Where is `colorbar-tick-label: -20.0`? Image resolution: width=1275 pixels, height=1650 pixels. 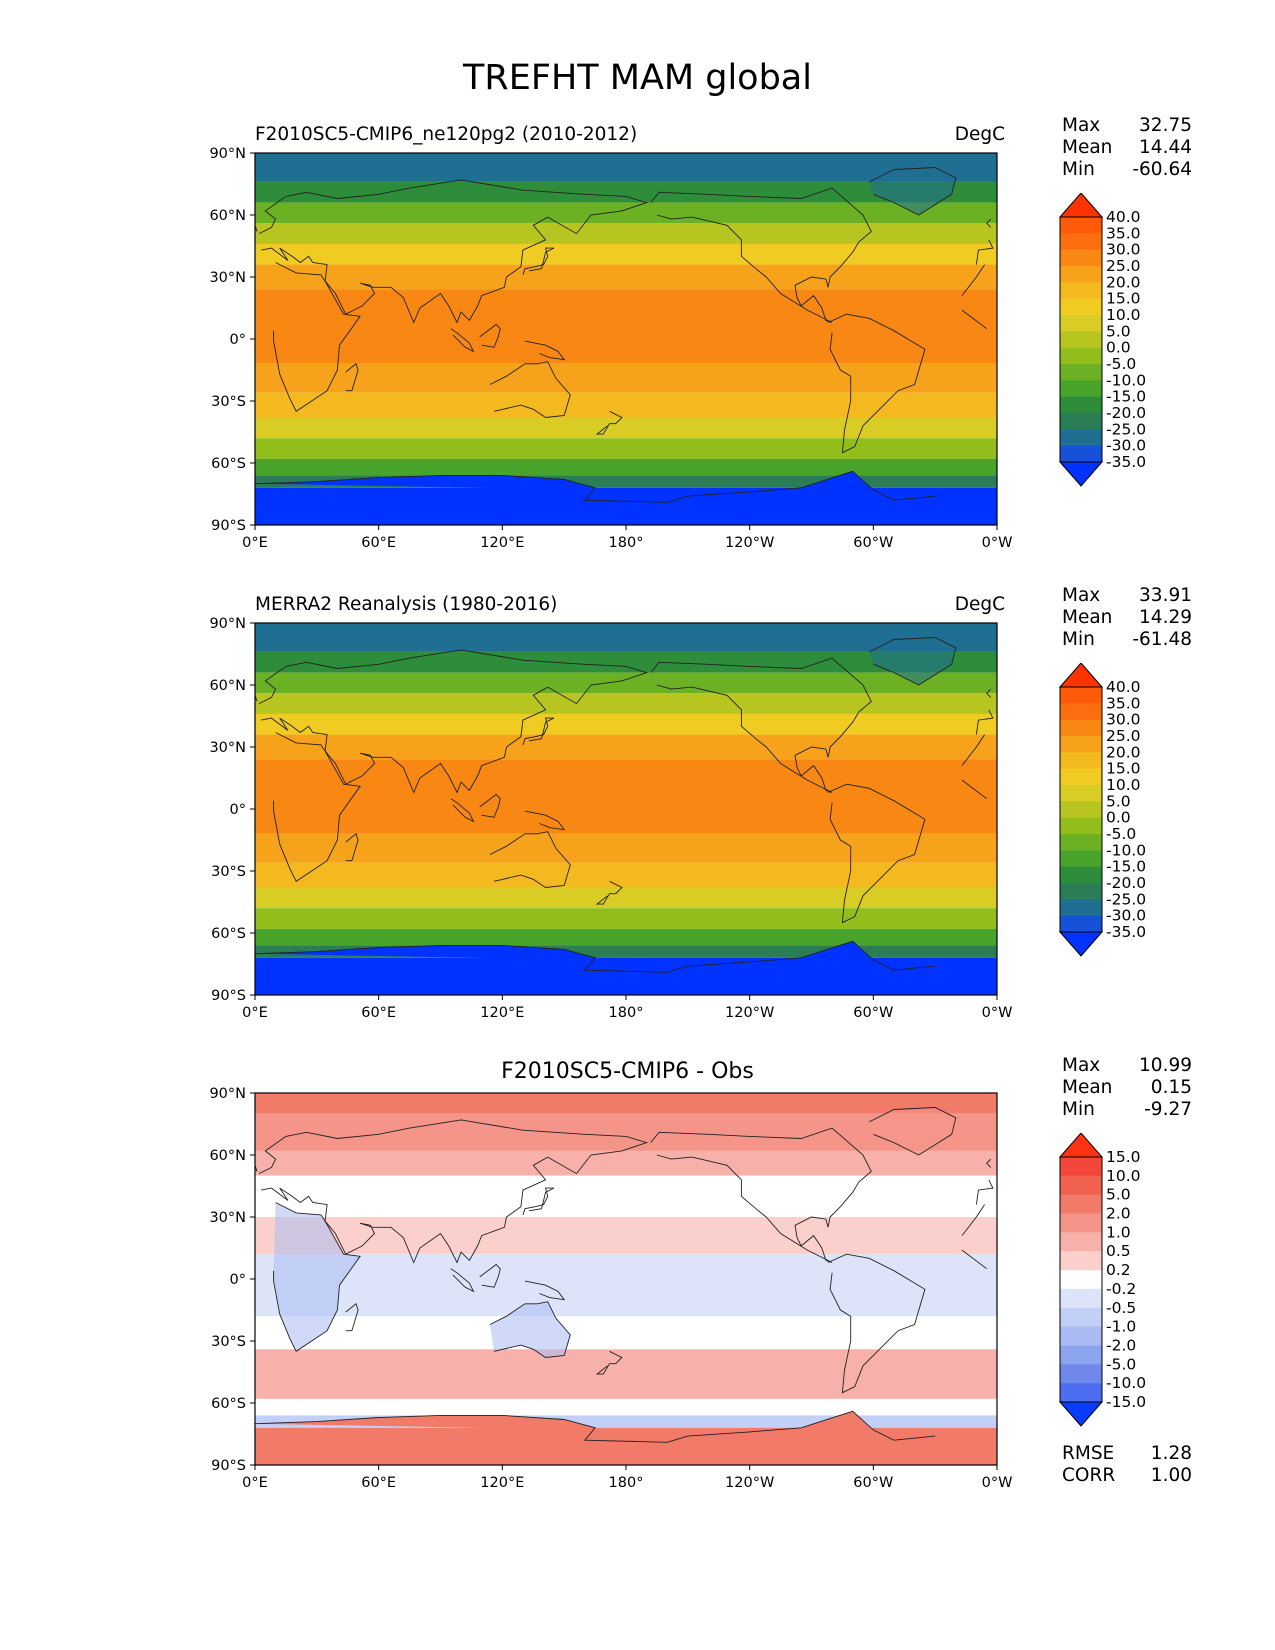
colorbar-tick-label: -20.0 is located at coordinates (1126, 413).